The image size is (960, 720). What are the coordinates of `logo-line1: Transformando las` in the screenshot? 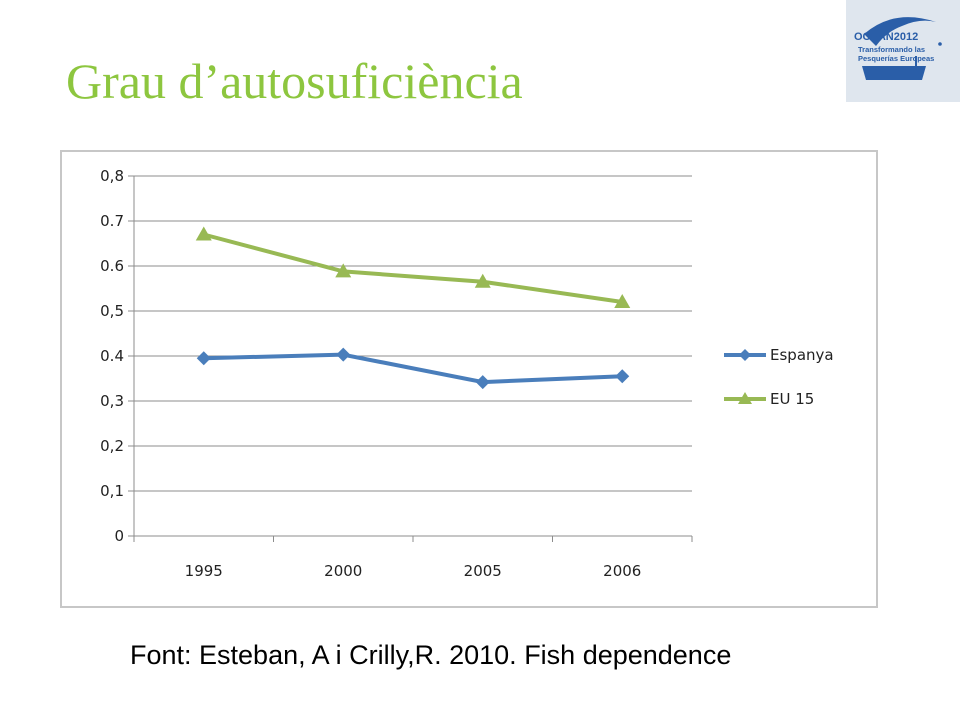 It's located at (891, 49).